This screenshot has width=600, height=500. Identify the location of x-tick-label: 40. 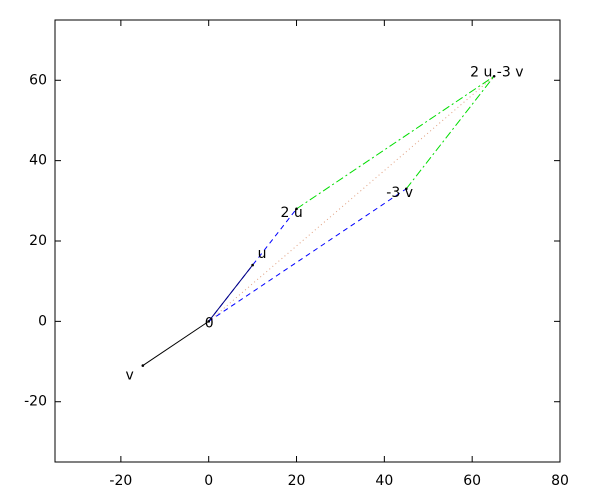
(384, 481).